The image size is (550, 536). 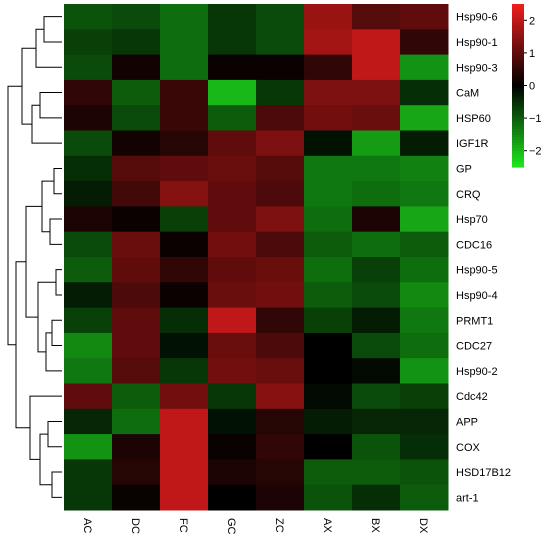 What do you see at coordinates (477, 296) in the screenshot?
I see `row-label: Hsp90-4` at bounding box center [477, 296].